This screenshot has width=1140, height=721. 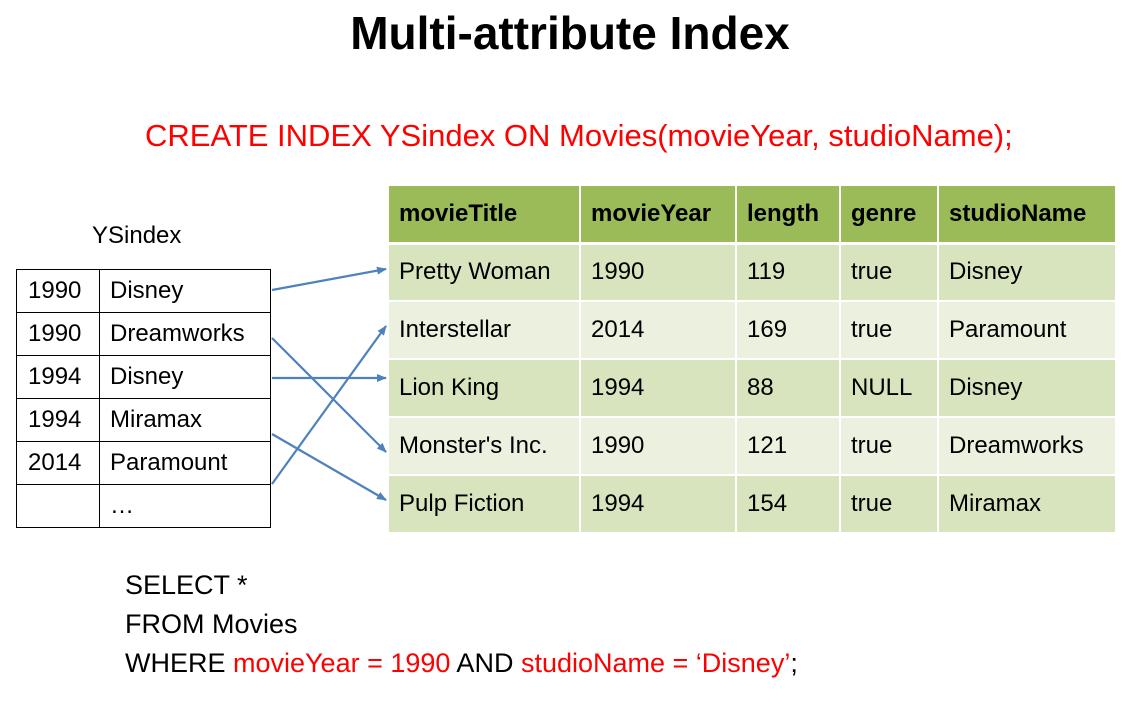 I want to click on condition-studio-name: studioName = ‘Disney’, so click(x=655, y=663).